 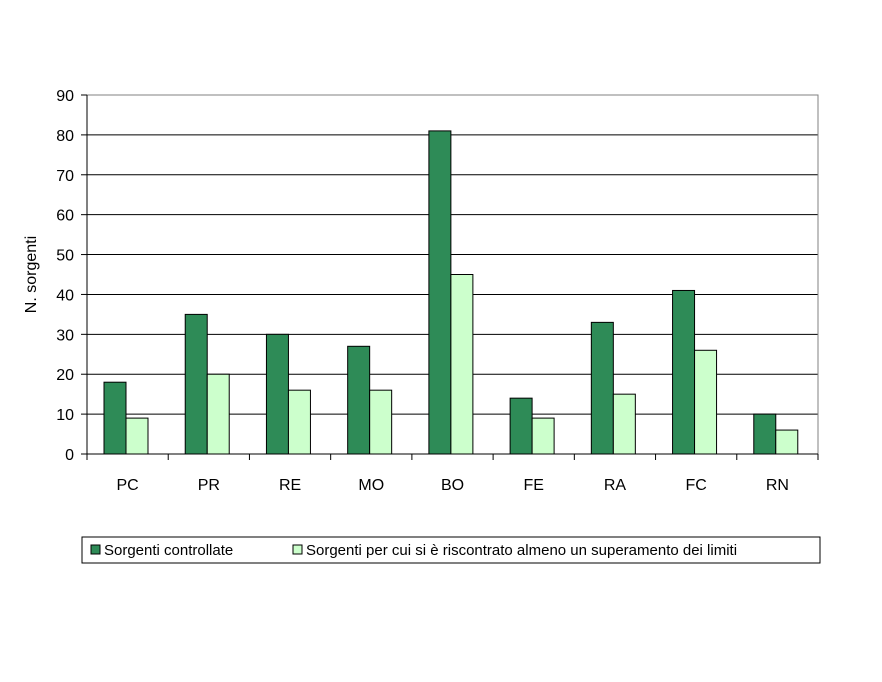 What do you see at coordinates (65, 276) in the screenshot?
I see `y-tick-labels: 0 10 20 30 40 50 60 70 80 90` at bounding box center [65, 276].